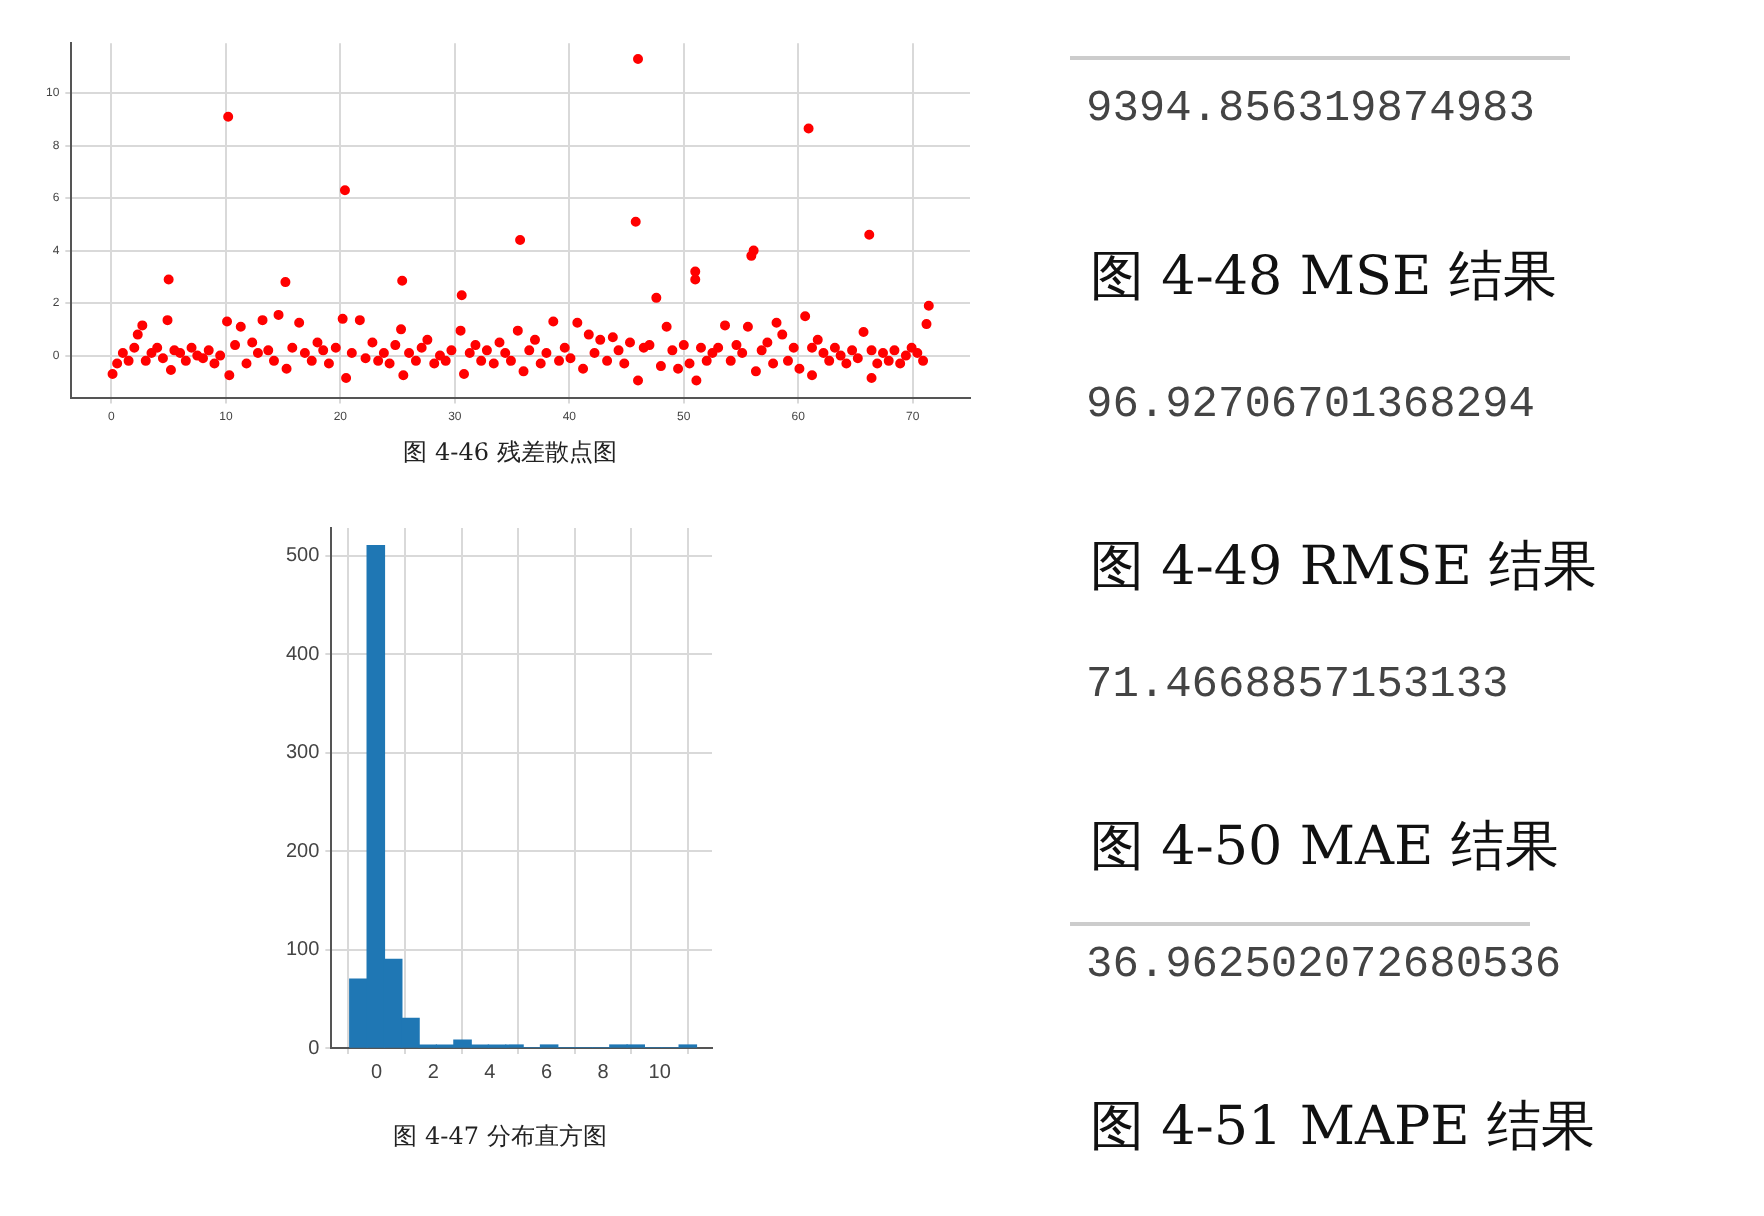  Describe the element at coordinates (1324, 965) in the screenshot. I see `text: 36.962502072680536` at that location.